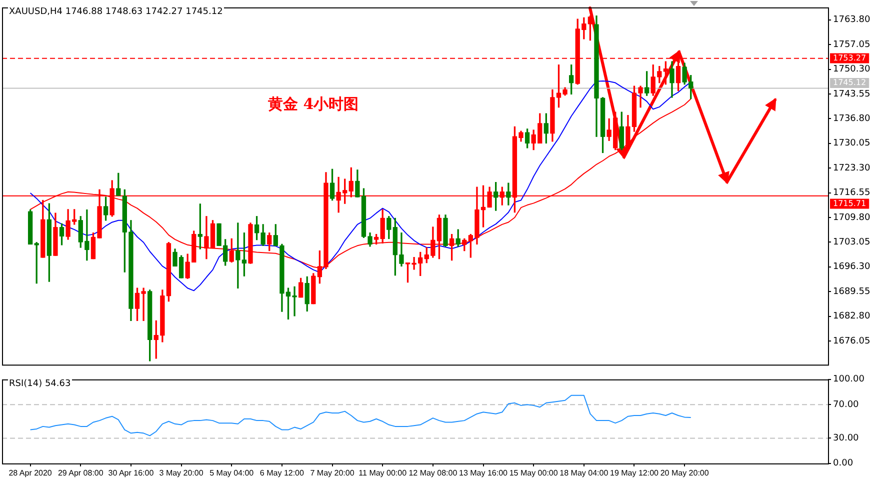  I want to click on y-tick-label: 1736.80, so click(851, 119).